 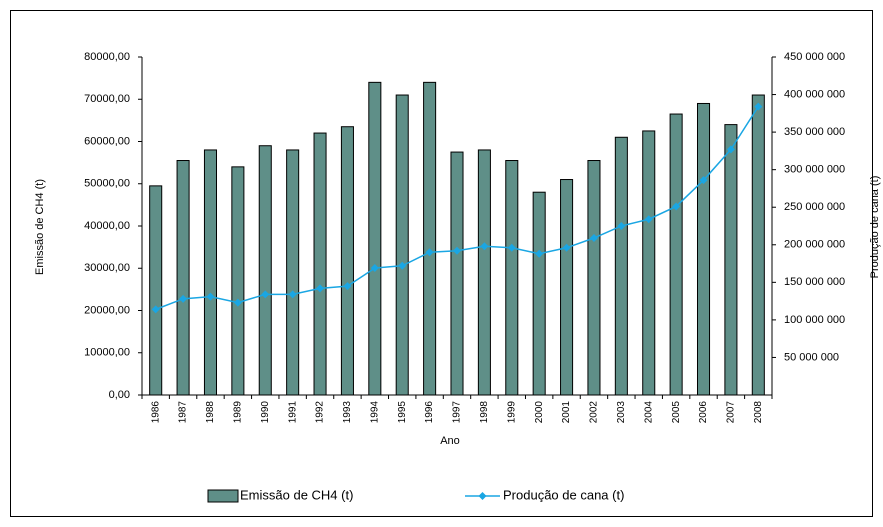 What do you see at coordinates (296, 494) in the screenshot?
I see `legend-label: Emissão de CH4 (t)` at bounding box center [296, 494].